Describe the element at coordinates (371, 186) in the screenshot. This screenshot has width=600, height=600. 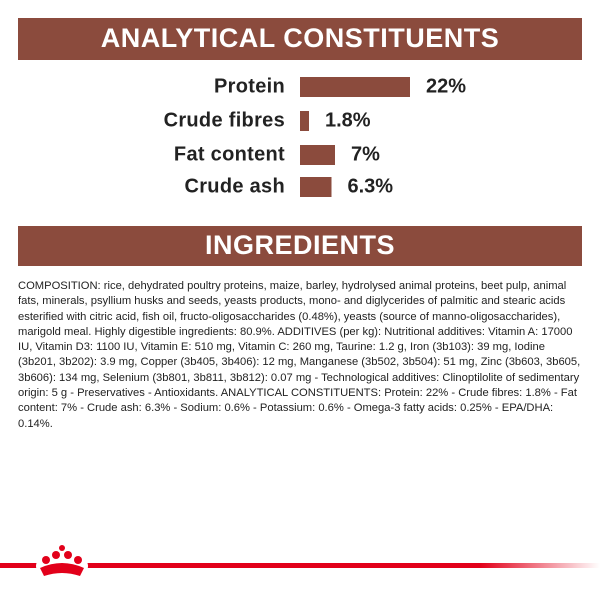
I see `value-label: 6.3%` at that location.